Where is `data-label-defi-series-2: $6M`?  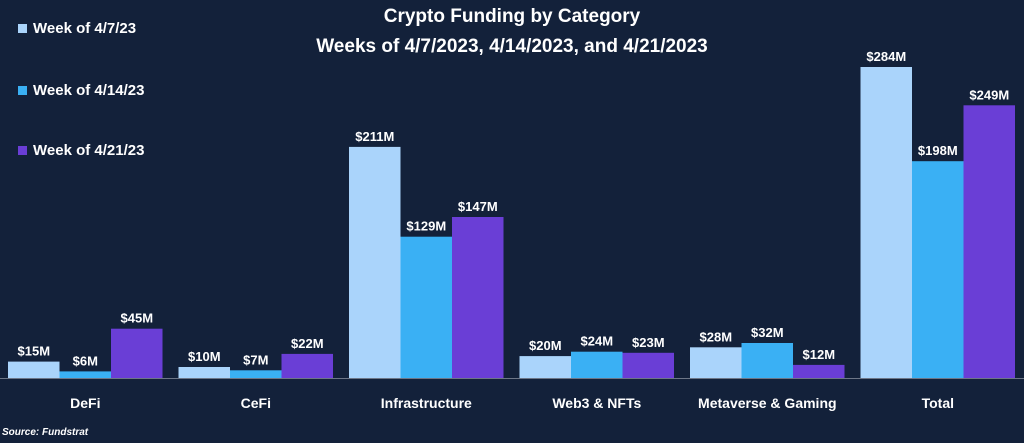 data-label-defi-series-2: $6M is located at coordinates (85, 360).